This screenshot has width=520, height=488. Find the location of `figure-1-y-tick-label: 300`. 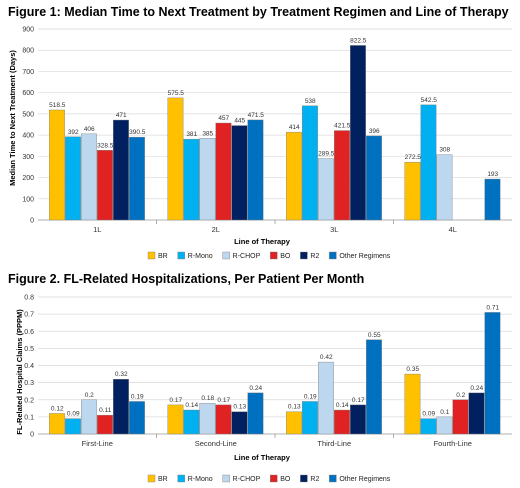

figure-1-y-tick-label: 300 is located at coordinates (28, 157).